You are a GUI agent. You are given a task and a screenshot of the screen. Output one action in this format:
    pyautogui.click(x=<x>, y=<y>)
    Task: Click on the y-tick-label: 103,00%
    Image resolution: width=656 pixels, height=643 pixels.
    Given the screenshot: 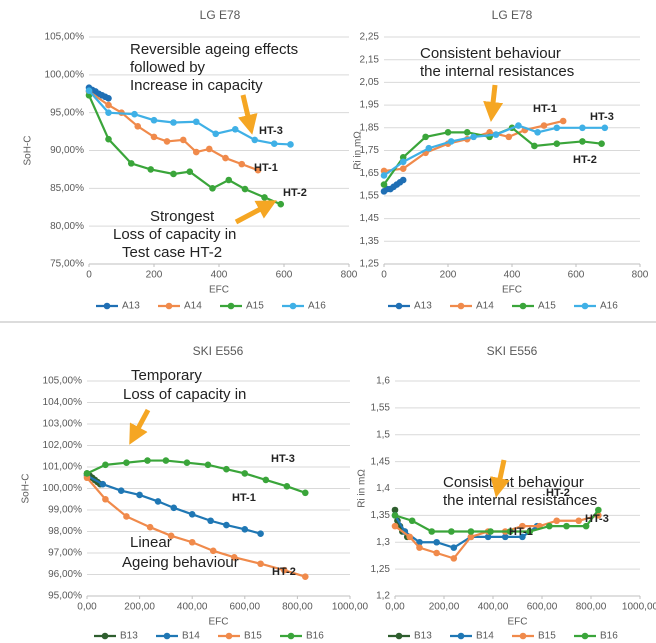 What is the action you would take?
    pyautogui.click(x=63, y=424)
    